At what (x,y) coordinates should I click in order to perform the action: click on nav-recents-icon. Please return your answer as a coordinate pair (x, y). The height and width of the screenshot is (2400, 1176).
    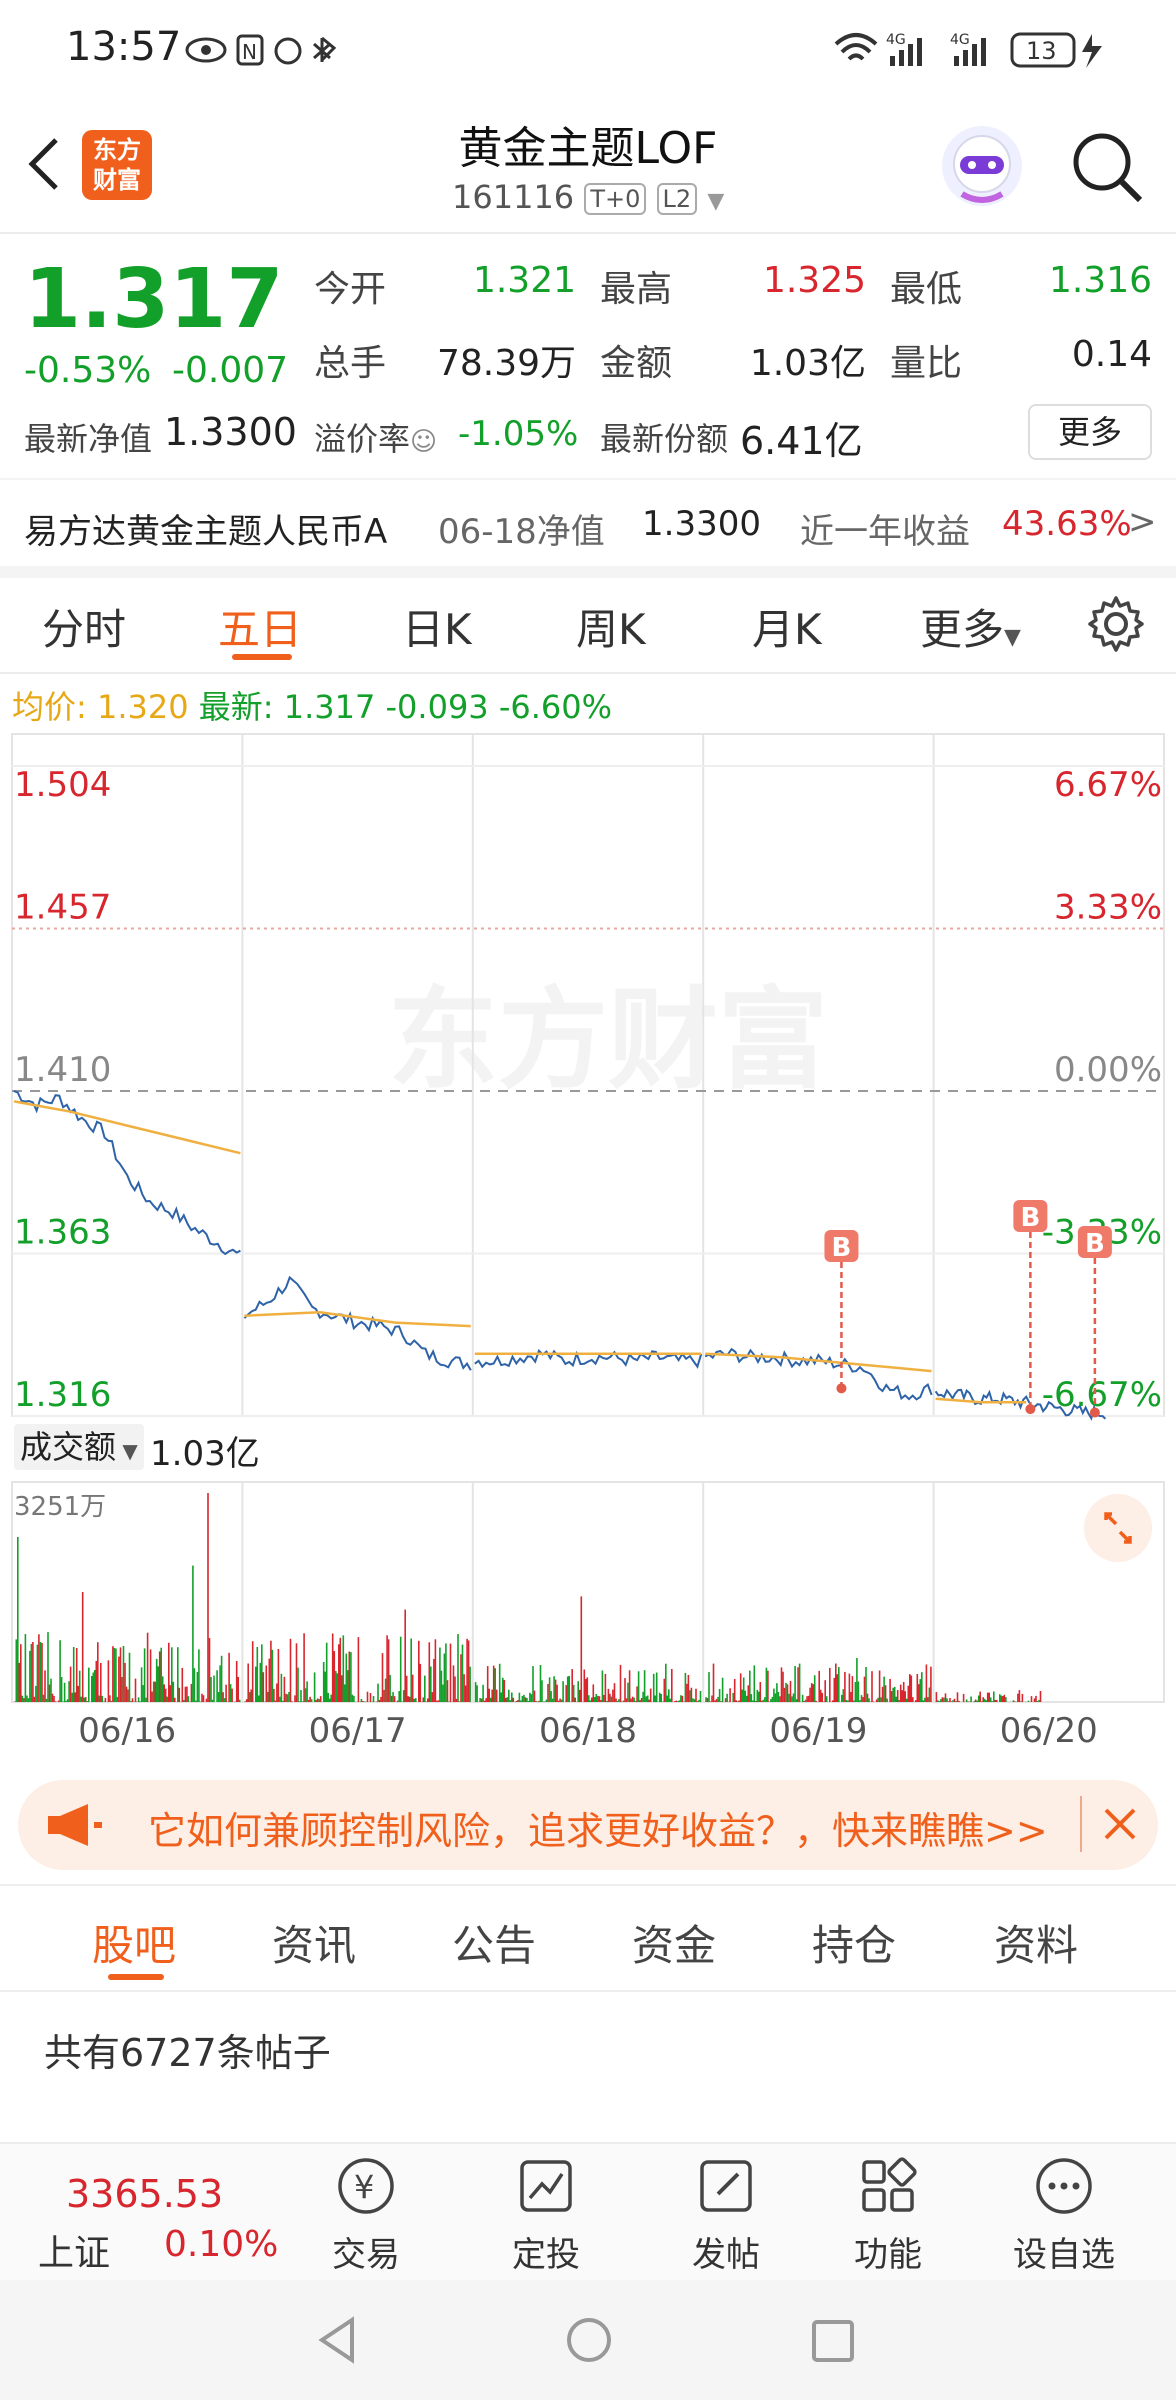
    Looking at the image, I should click on (833, 2340).